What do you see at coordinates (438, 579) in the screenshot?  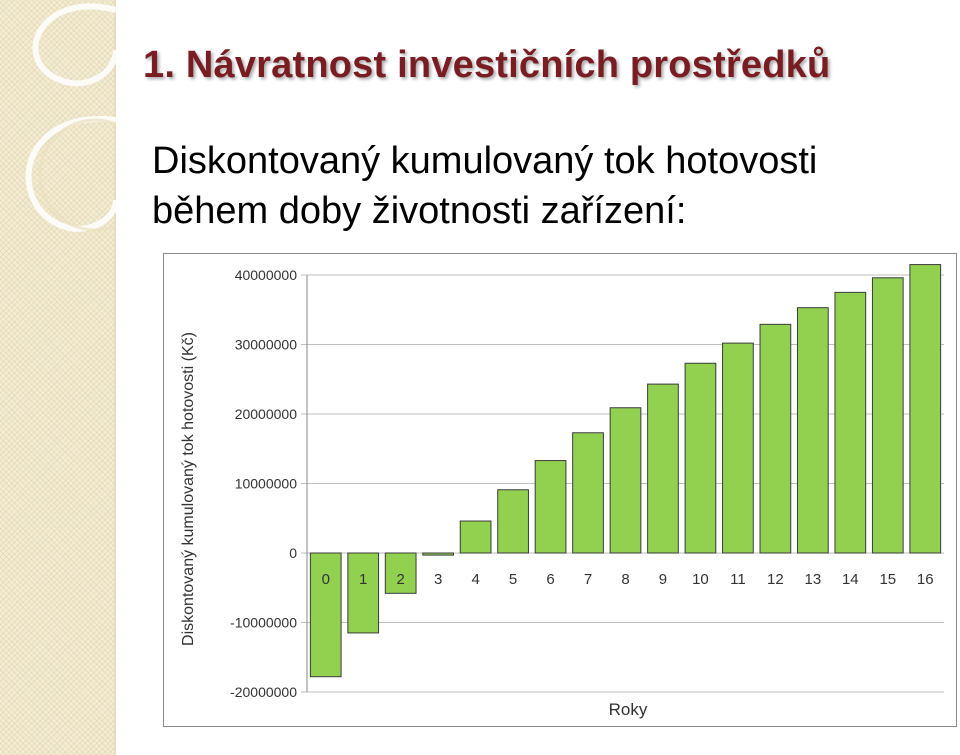 I see `x-tick-label: 3` at bounding box center [438, 579].